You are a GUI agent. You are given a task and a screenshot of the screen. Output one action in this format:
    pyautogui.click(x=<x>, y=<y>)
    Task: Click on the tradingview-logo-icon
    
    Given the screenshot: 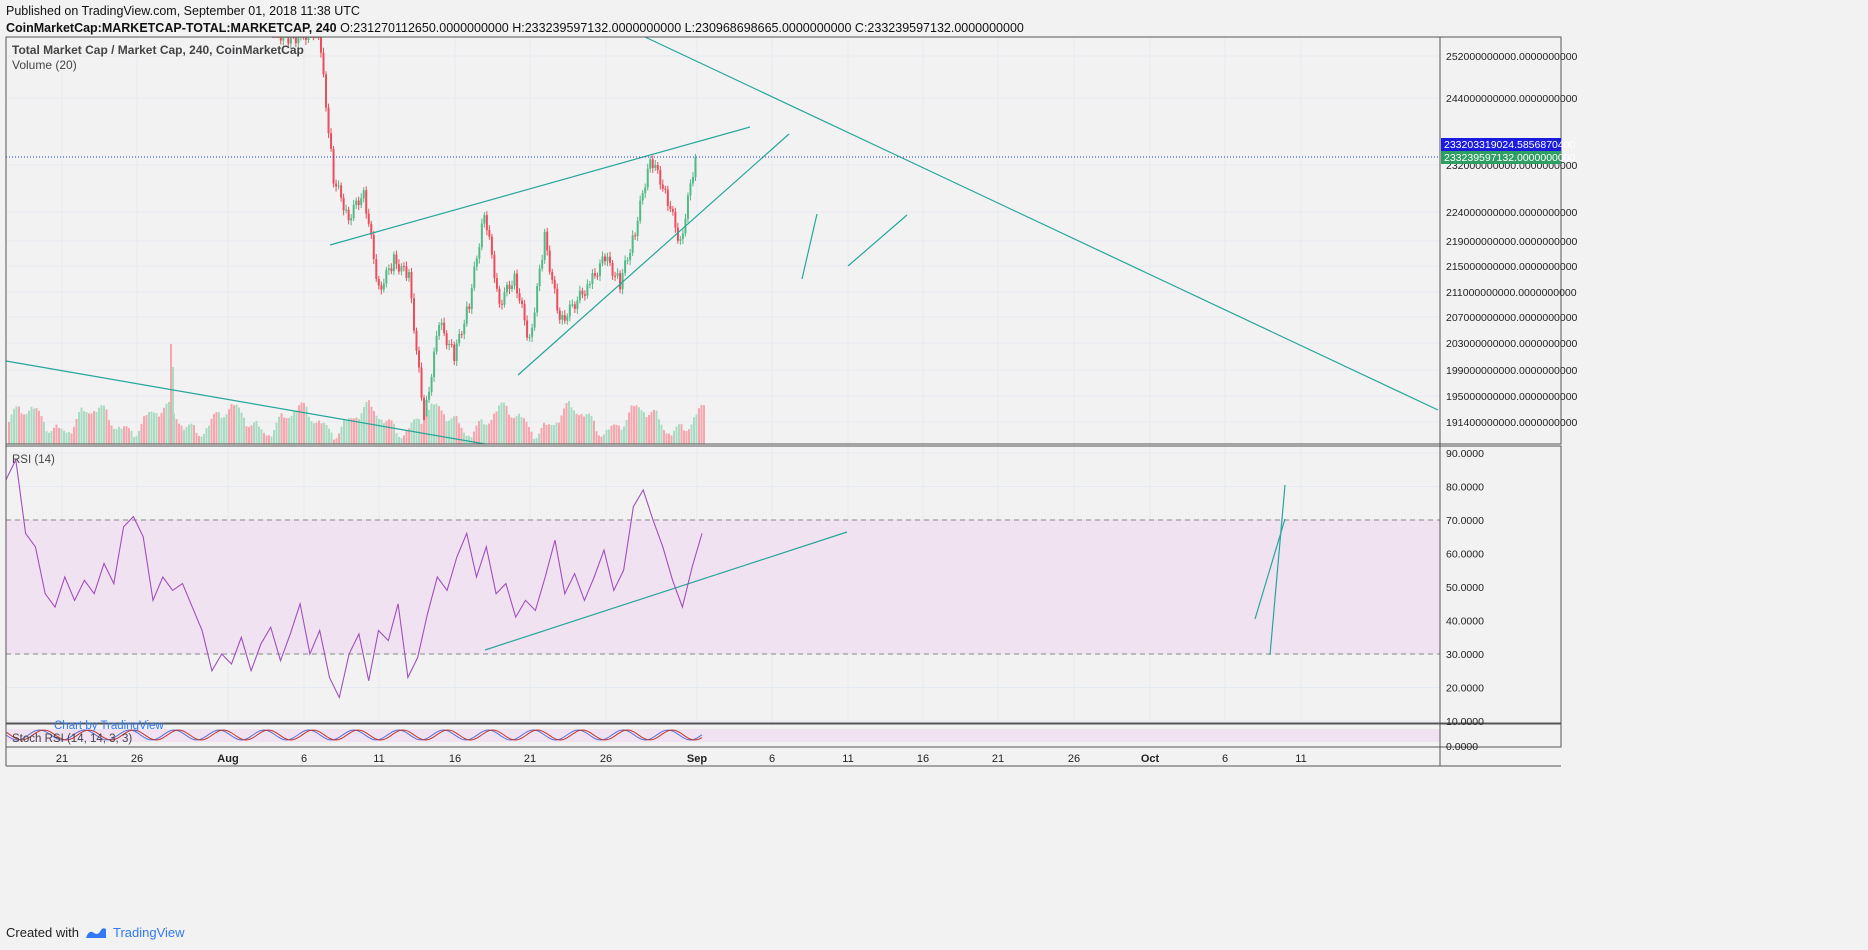 What is the action you would take?
    pyautogui.click(x=96, y=933)
    